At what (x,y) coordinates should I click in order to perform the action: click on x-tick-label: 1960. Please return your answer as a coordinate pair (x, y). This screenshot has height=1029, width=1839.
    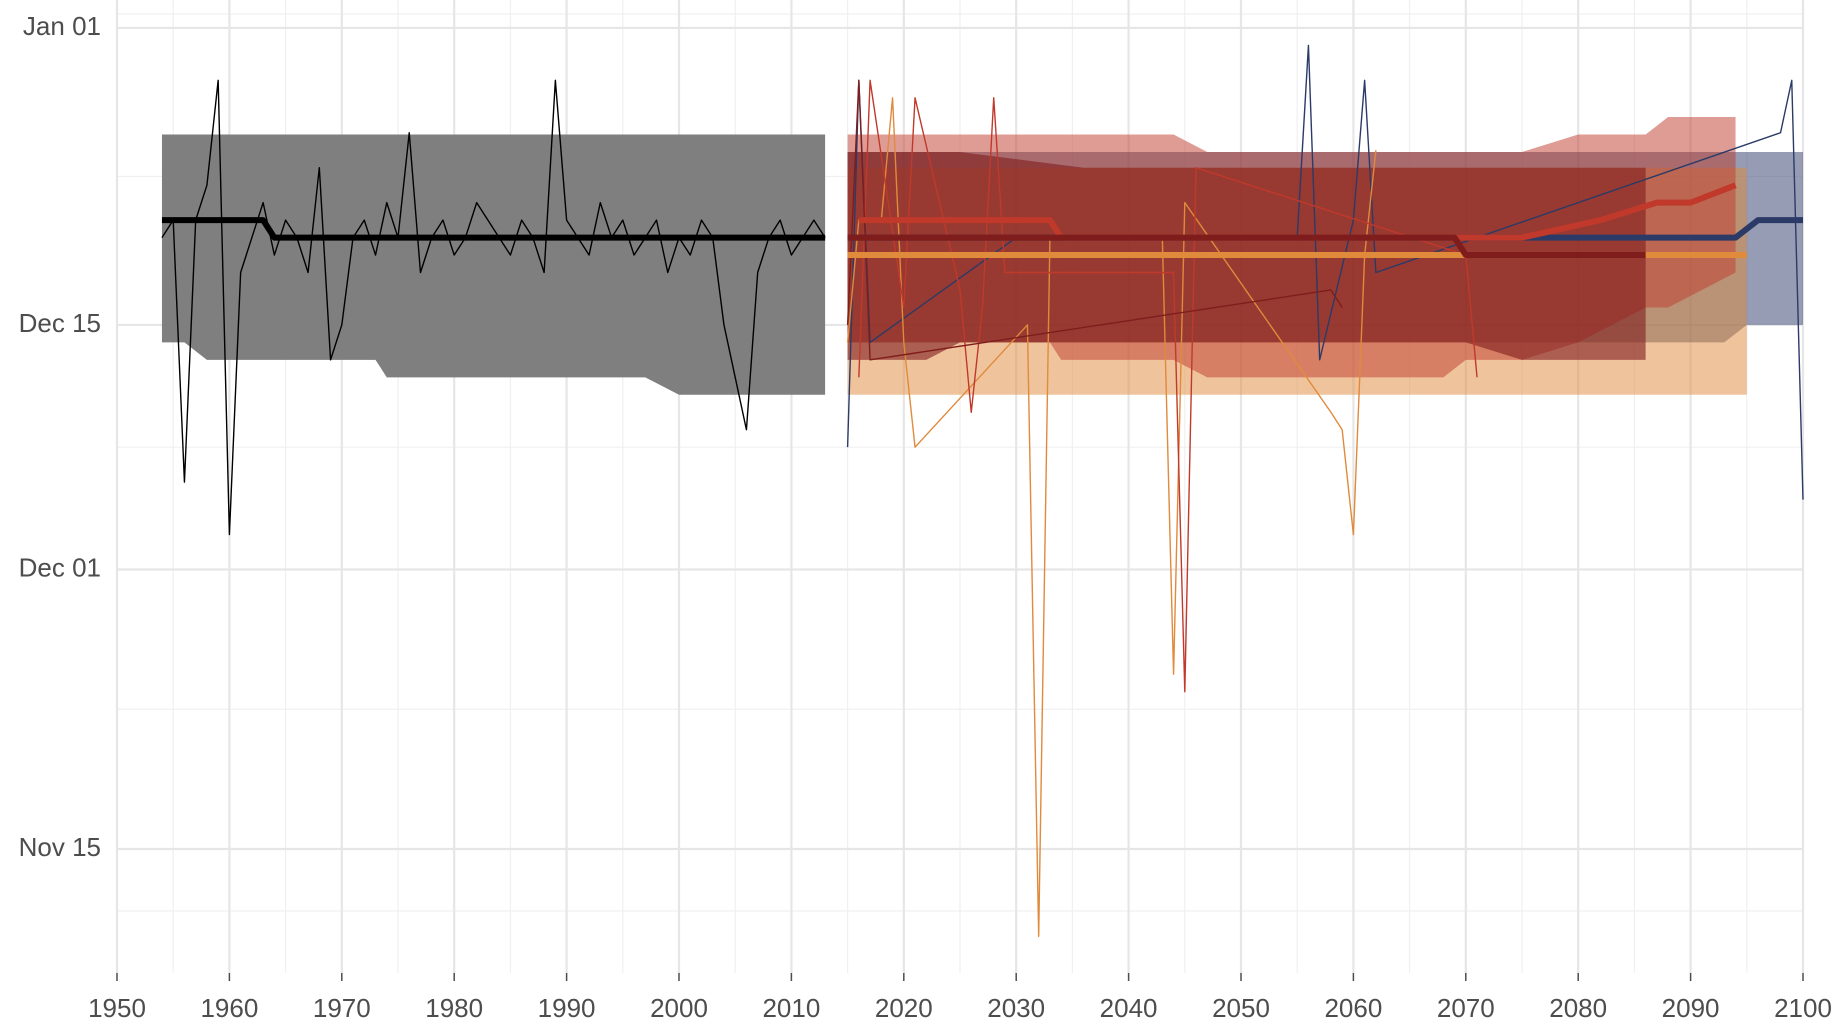
    Looking at the image, I should click on (229, 1008).